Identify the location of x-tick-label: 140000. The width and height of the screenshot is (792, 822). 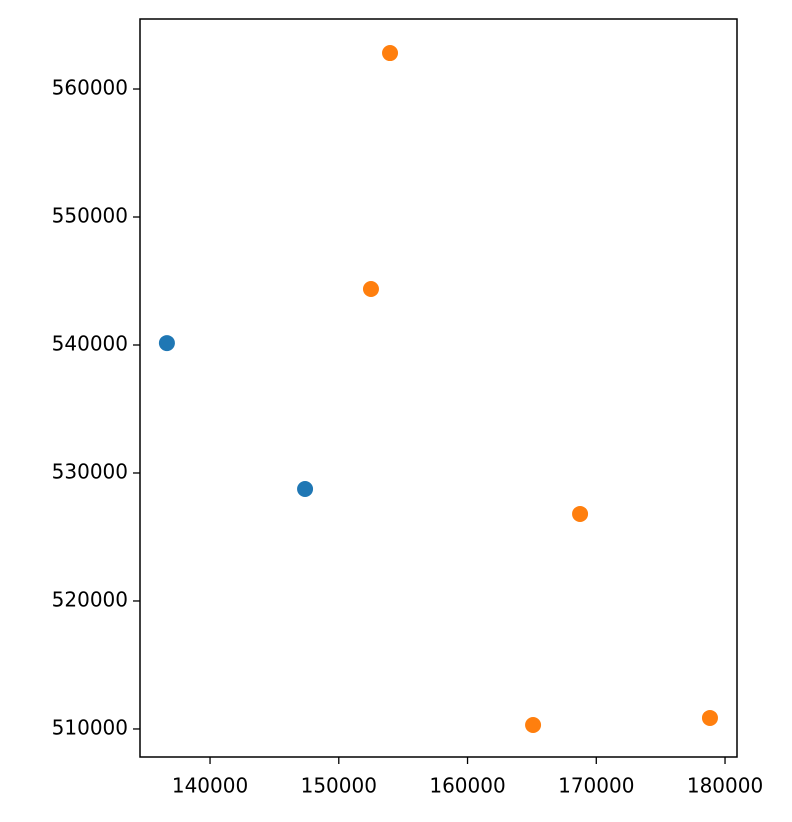
(210, 786).